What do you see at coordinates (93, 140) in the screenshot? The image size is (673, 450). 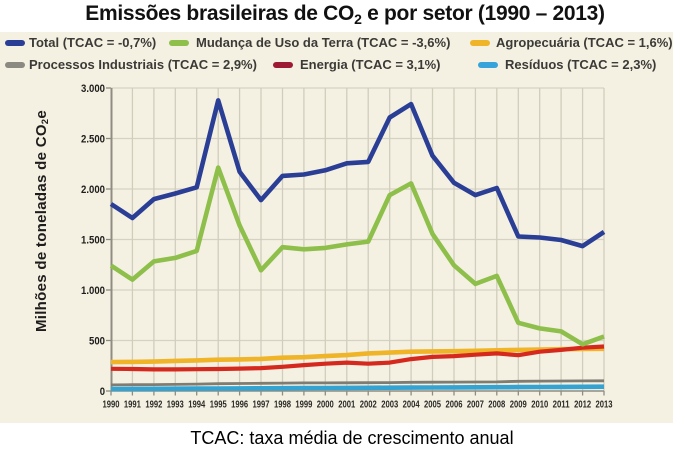 I see `svg-text: 2.500` at bounding box center [93, 140].